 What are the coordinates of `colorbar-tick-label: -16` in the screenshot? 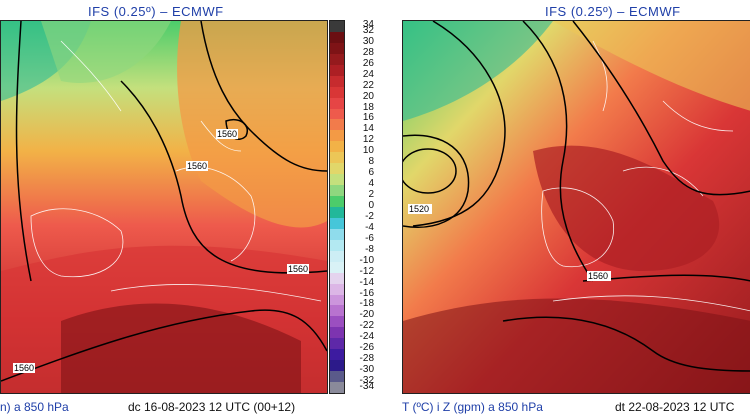 It's located at (366, 293).